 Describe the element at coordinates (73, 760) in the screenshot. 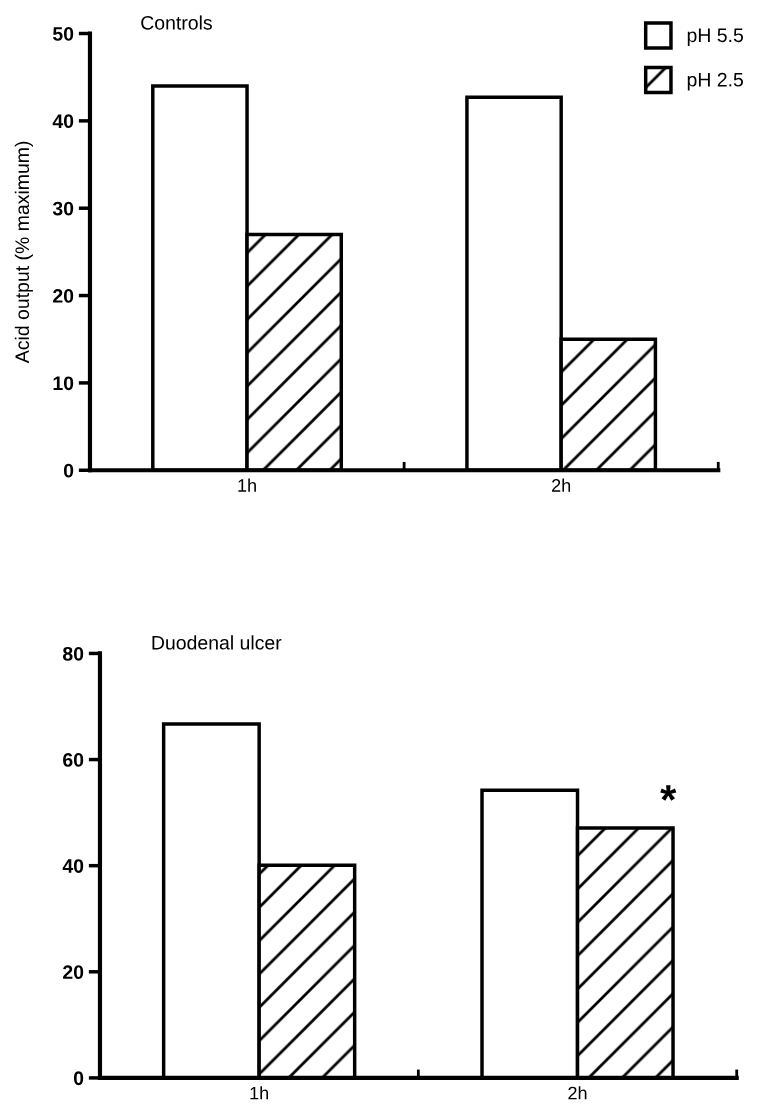

I see `y-tick-label: 60` at that location.